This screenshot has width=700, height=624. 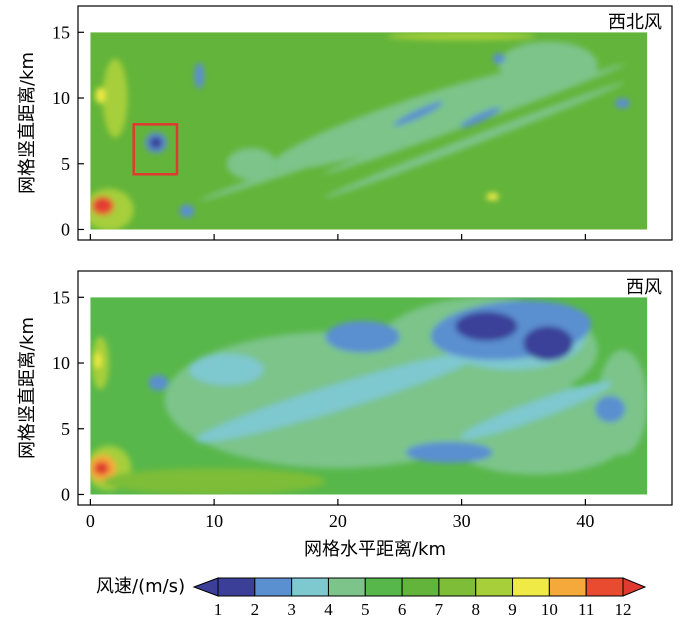 What do you see at coordinates (462, 521) in the screenshot?
I see `x-tick-label: 30` at bounding box center [462, 521].